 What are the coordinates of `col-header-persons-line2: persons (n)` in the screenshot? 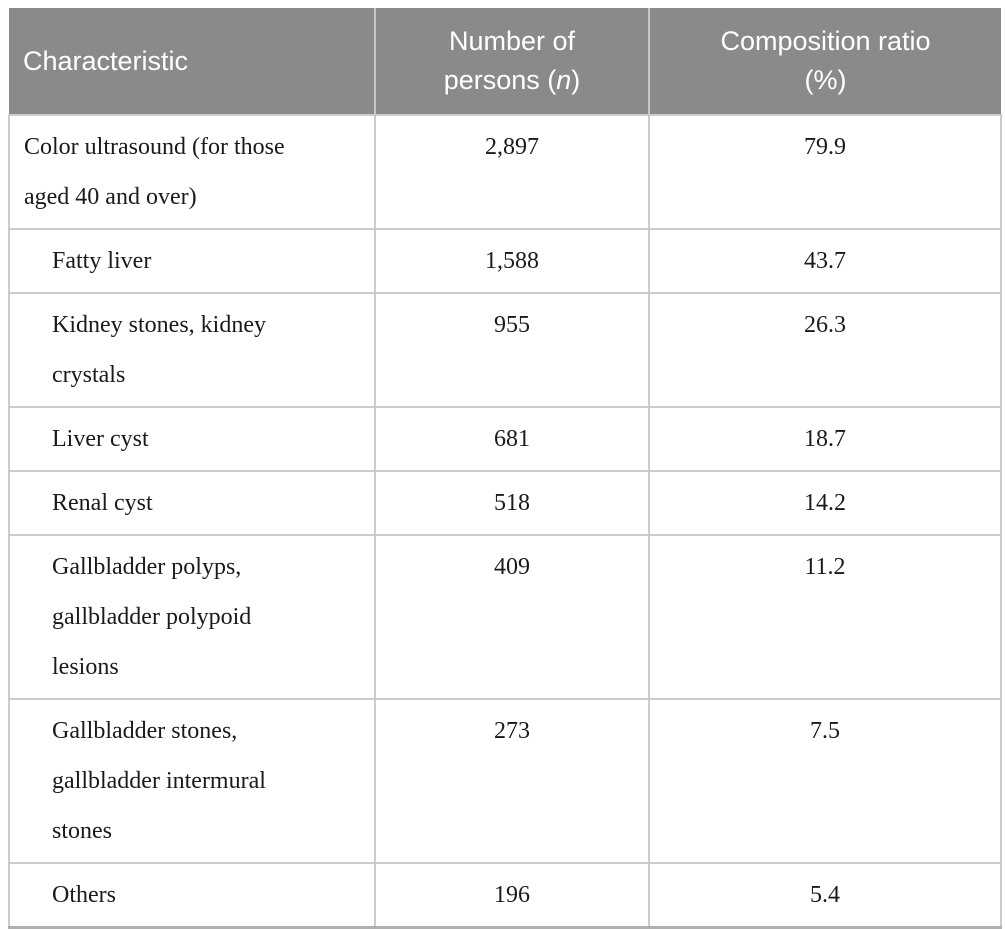 It's located at (512, 80).